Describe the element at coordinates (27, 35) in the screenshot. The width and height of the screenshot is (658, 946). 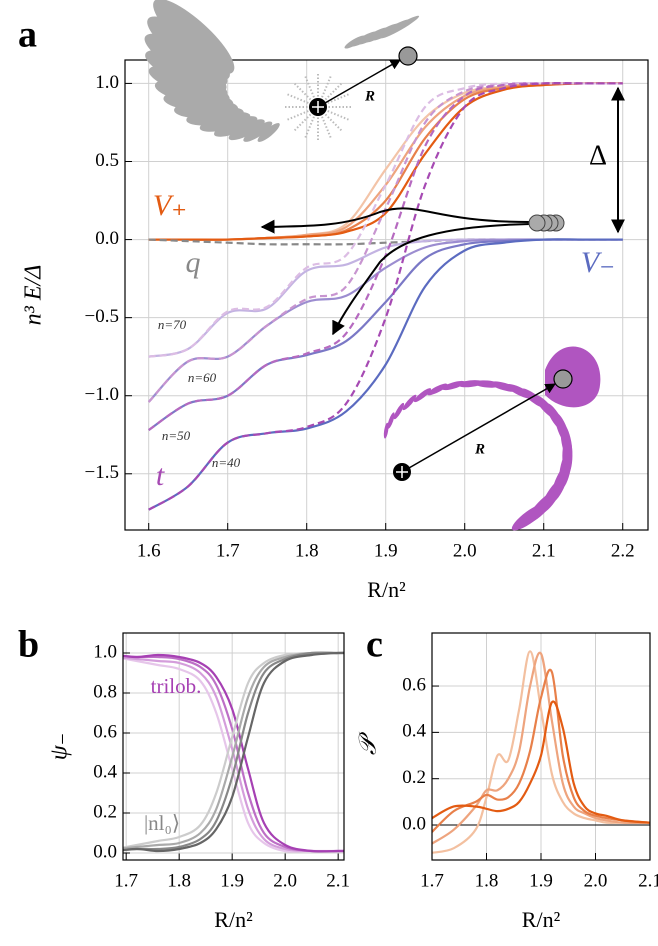
I see `panel-label: a` at that location.